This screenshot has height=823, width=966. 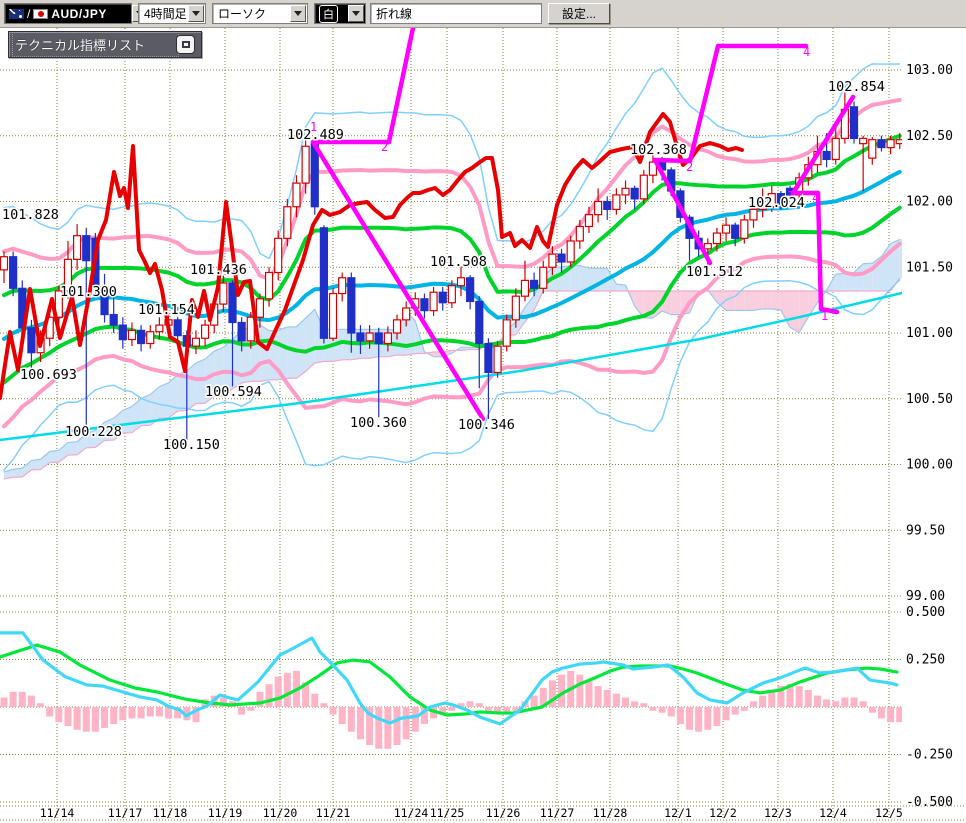 What do you see at coordinates (456, 13) in the screenshot?
I see `overlay-line-type-input: 折れ線` at bounding box center [456, 13].